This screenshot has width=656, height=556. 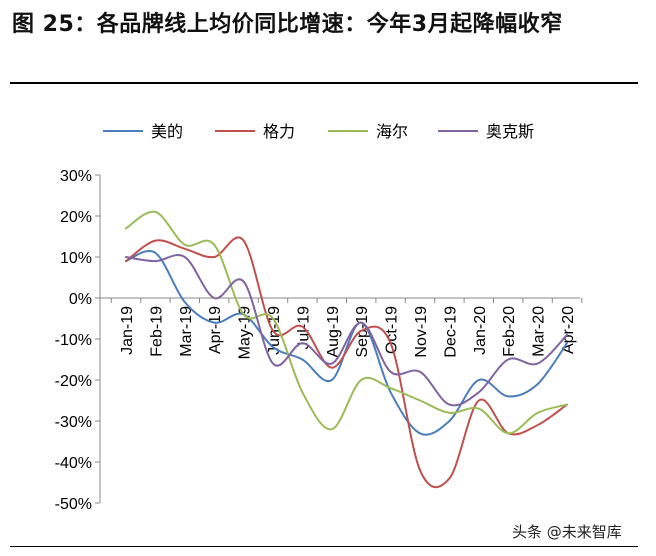 I want to click on y-tick-label: -50%, so click(x=73, y=504).